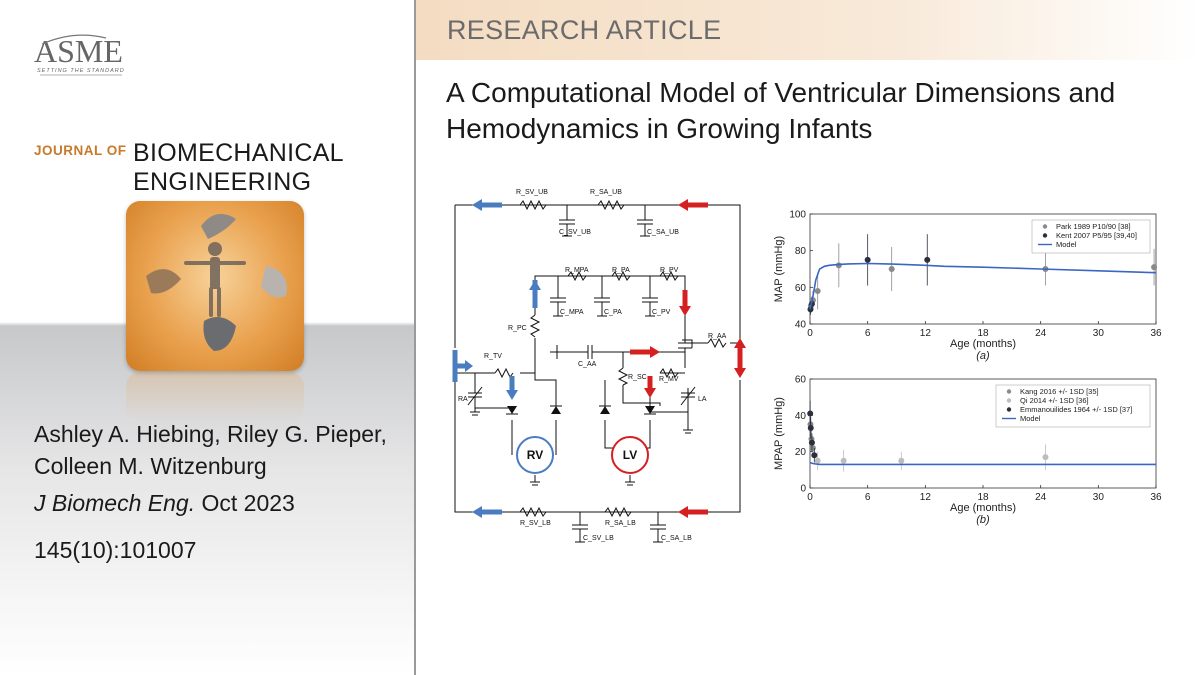  What do you see at coordinates (81, 71) in the screenshot?
I see `asme-tagline: SETTING THE STANDARD` at bounding box center [81, 71].